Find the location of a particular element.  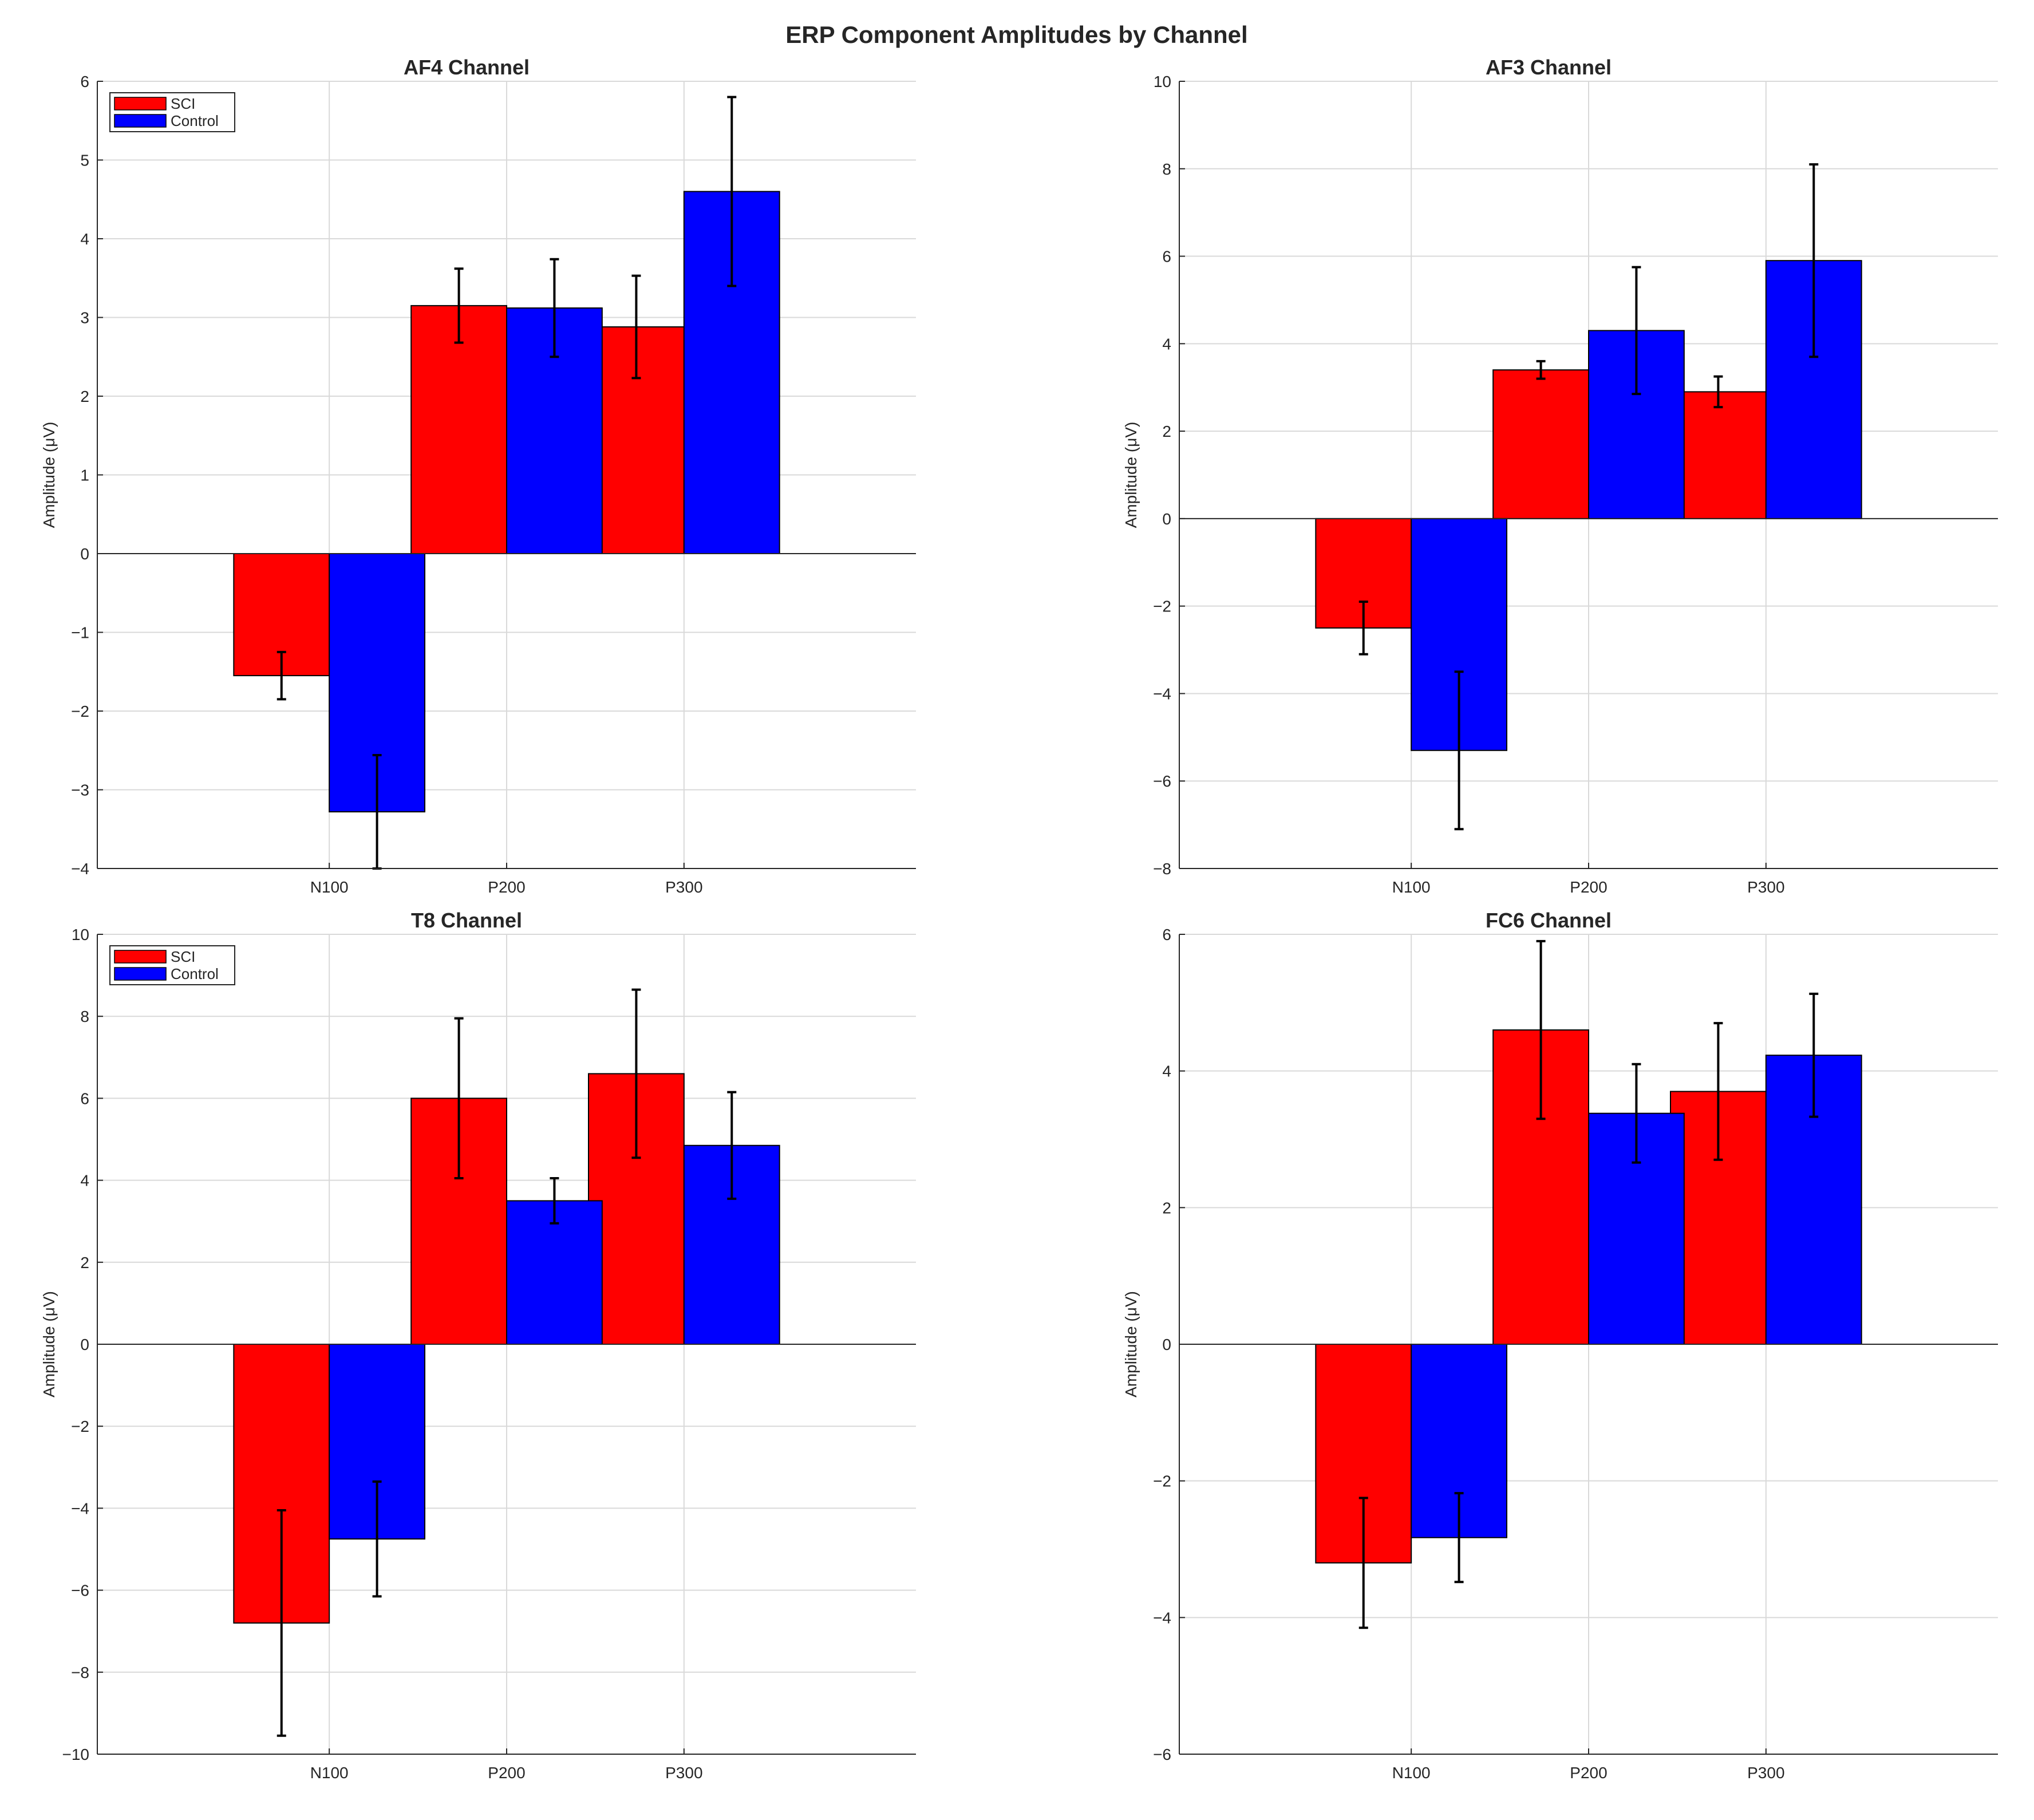

y-tick-label: 5 is located at coordinates (84, 160).